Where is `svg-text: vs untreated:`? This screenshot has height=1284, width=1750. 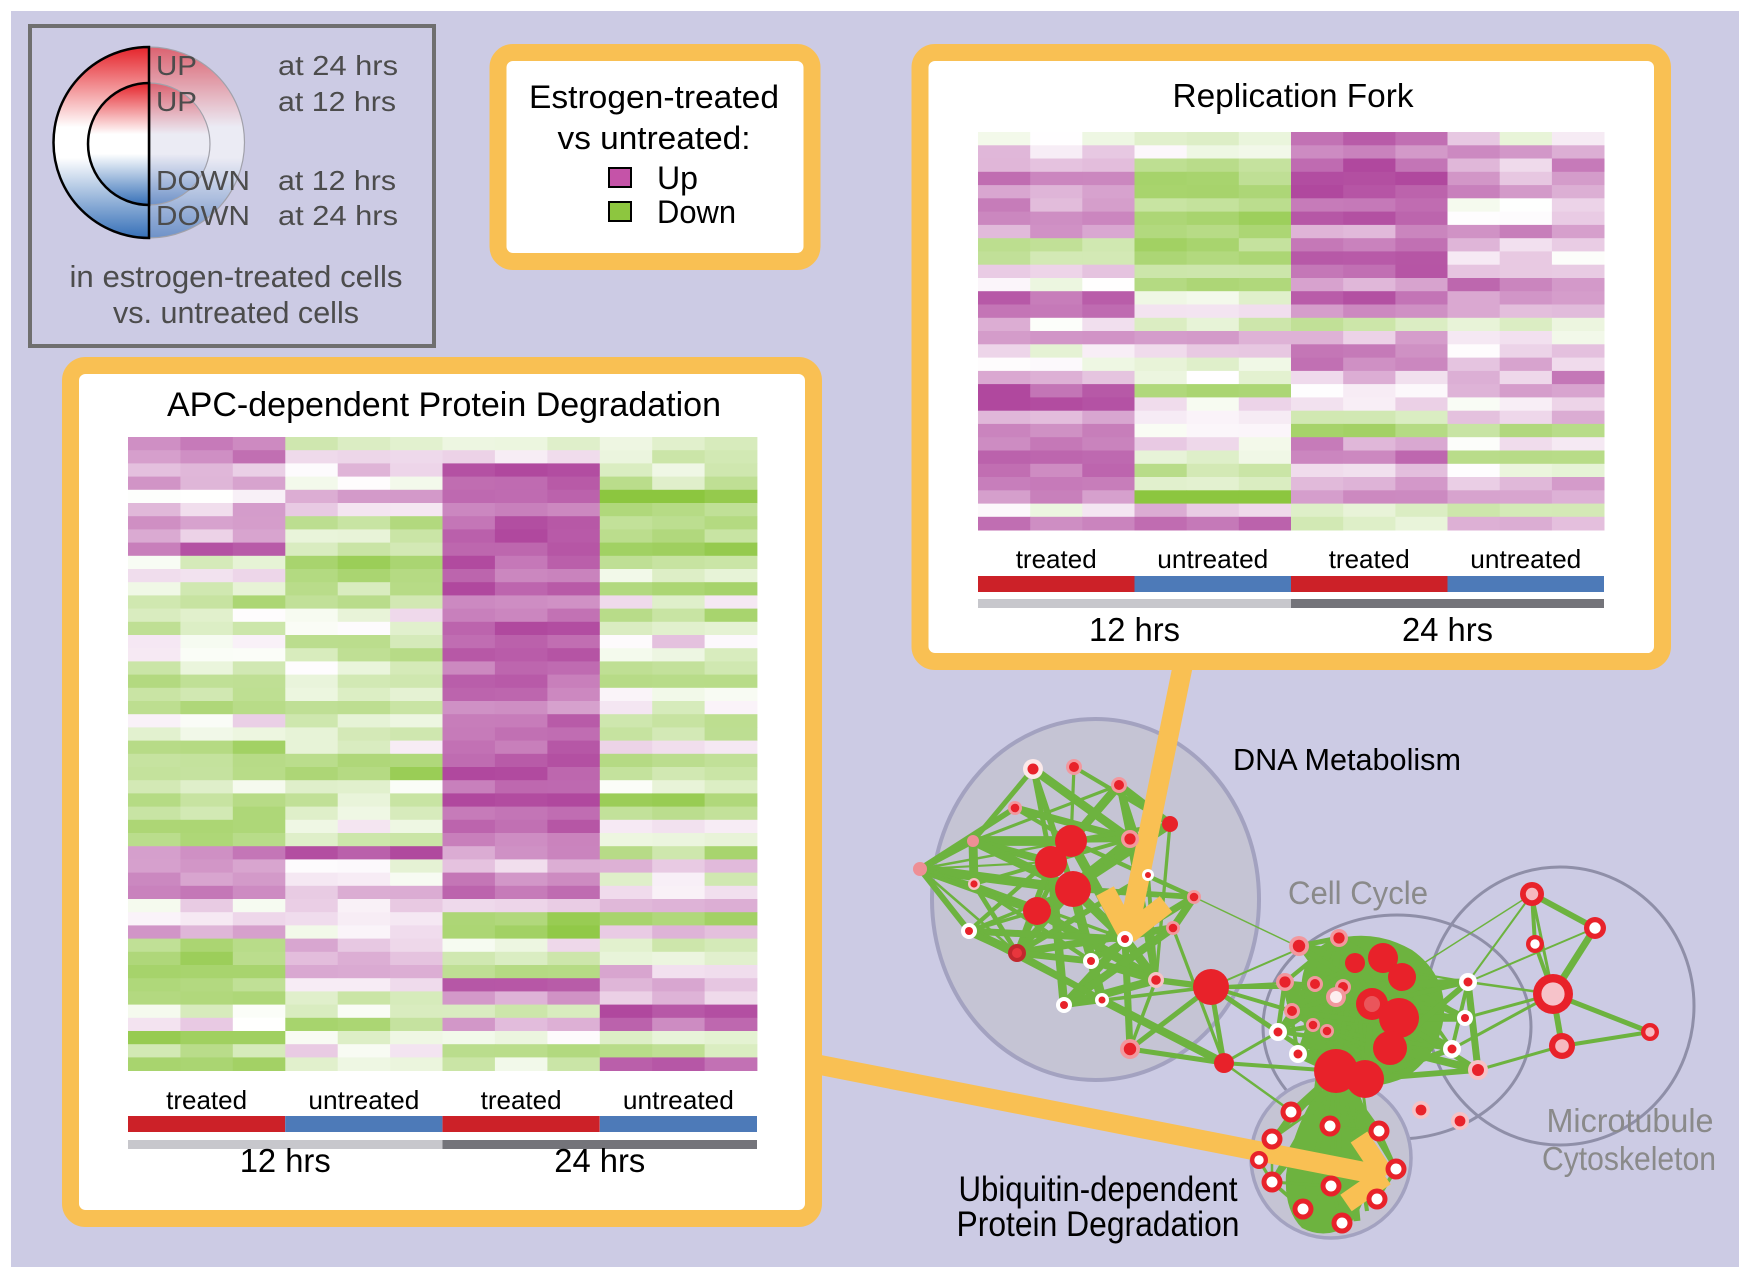 svg-text: vs untreated: is located at coordinates (654, 138).